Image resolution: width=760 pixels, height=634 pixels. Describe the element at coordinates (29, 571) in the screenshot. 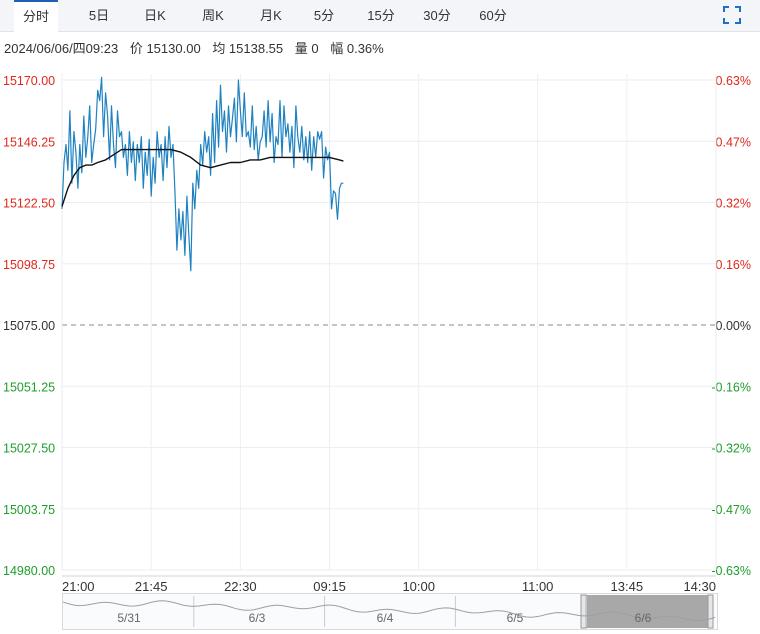

I see `y-tick-label-left: 14980.00` at that location.